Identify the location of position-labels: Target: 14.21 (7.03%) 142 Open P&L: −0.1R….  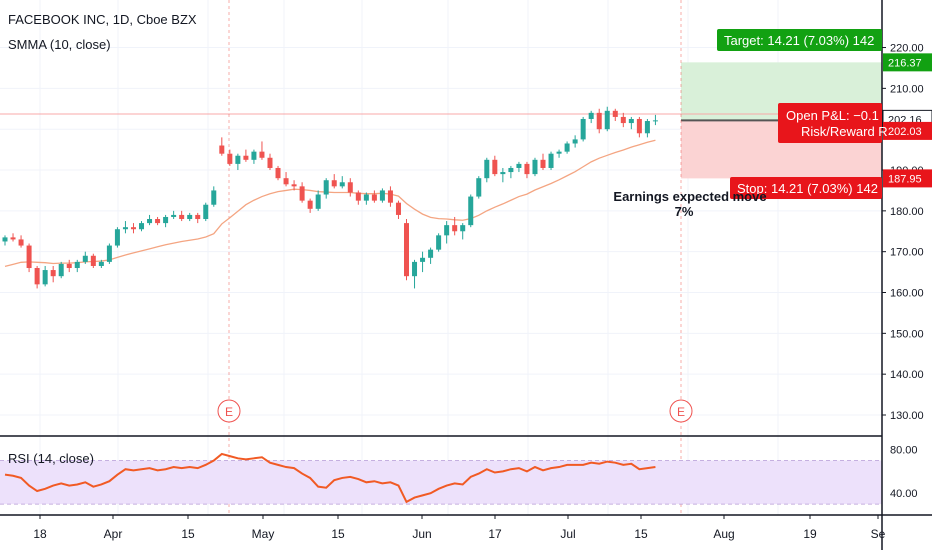
(802, 114).